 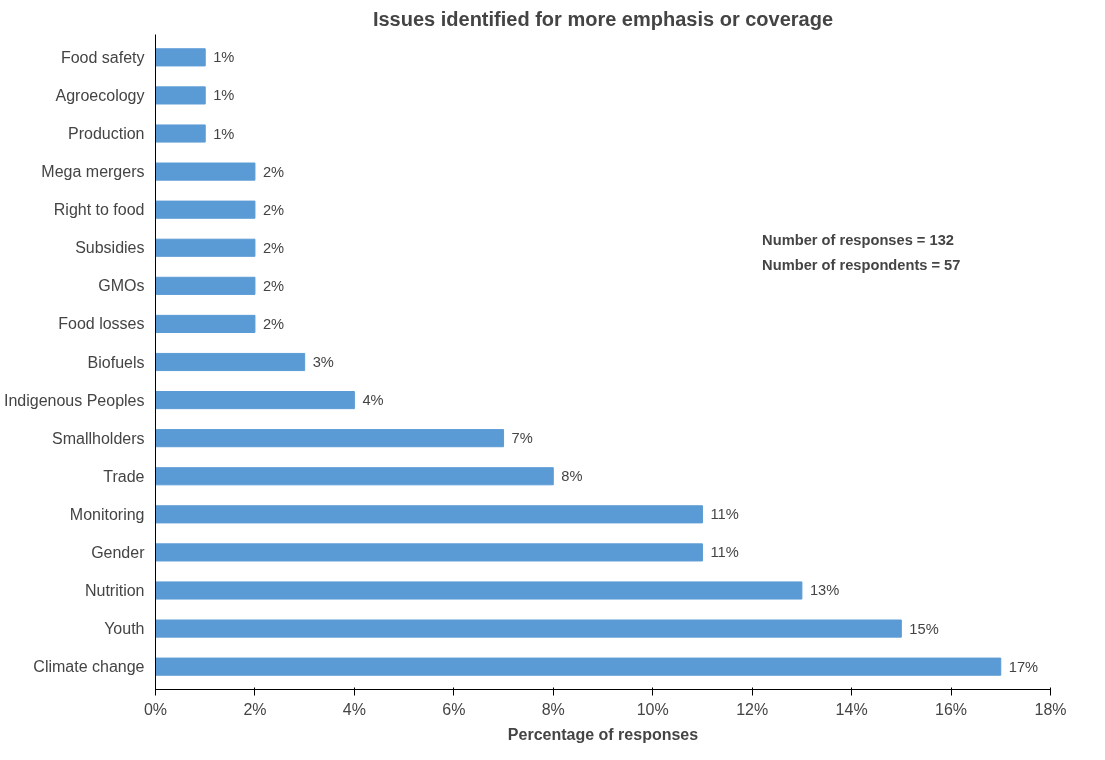 What do you see at coordinates (603, 734) in the screenshot?
I see `x-axis-title: Percentage of responses` at bounding box center [603, 734].